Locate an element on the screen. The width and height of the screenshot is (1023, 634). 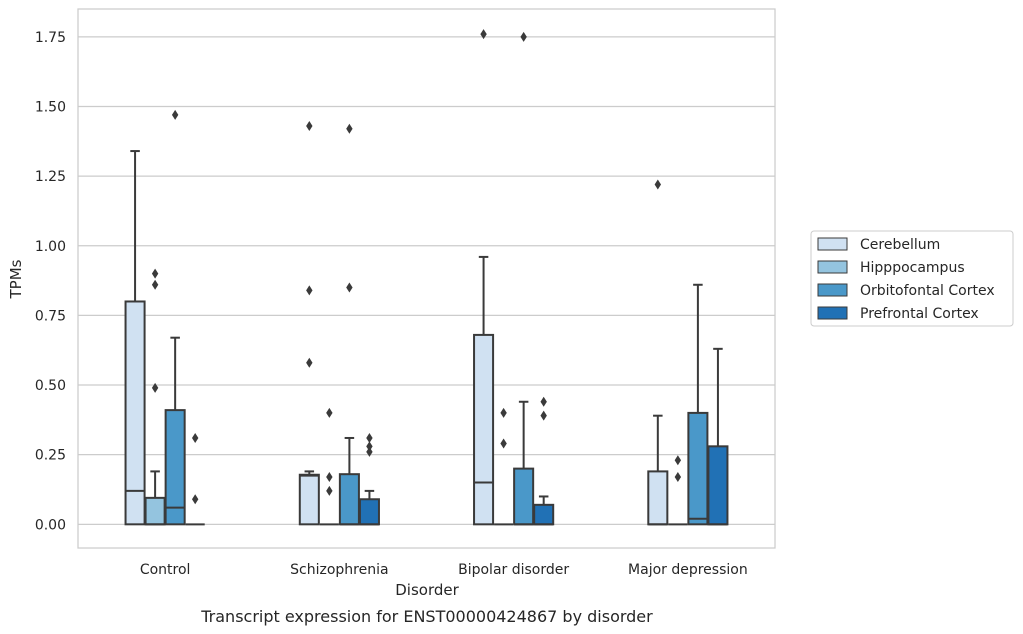
y-axis-ticks: 0.00 0.25 0.50 0.75 1.00 1.25 1.50 1.75 is located at coordinates (50, 281).